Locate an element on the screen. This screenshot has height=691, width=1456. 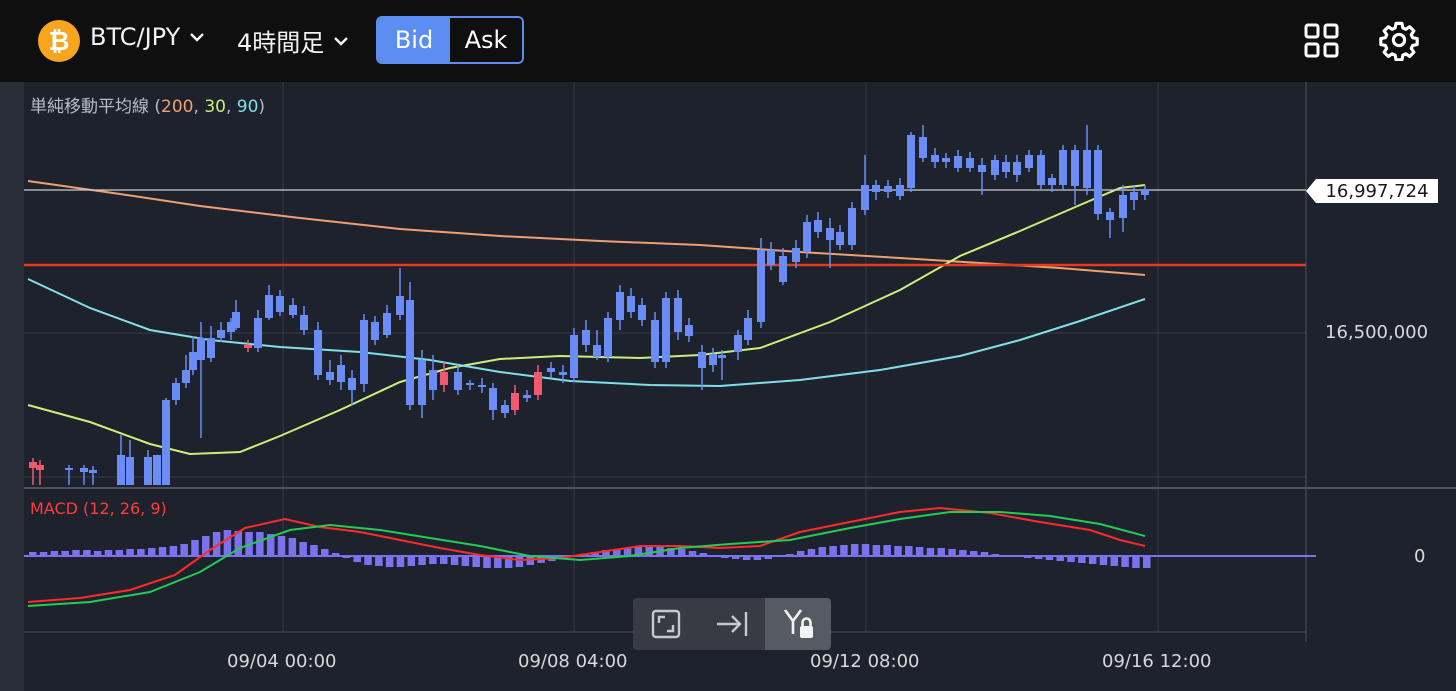
sma-200-line is located at coordinates (586, 228).